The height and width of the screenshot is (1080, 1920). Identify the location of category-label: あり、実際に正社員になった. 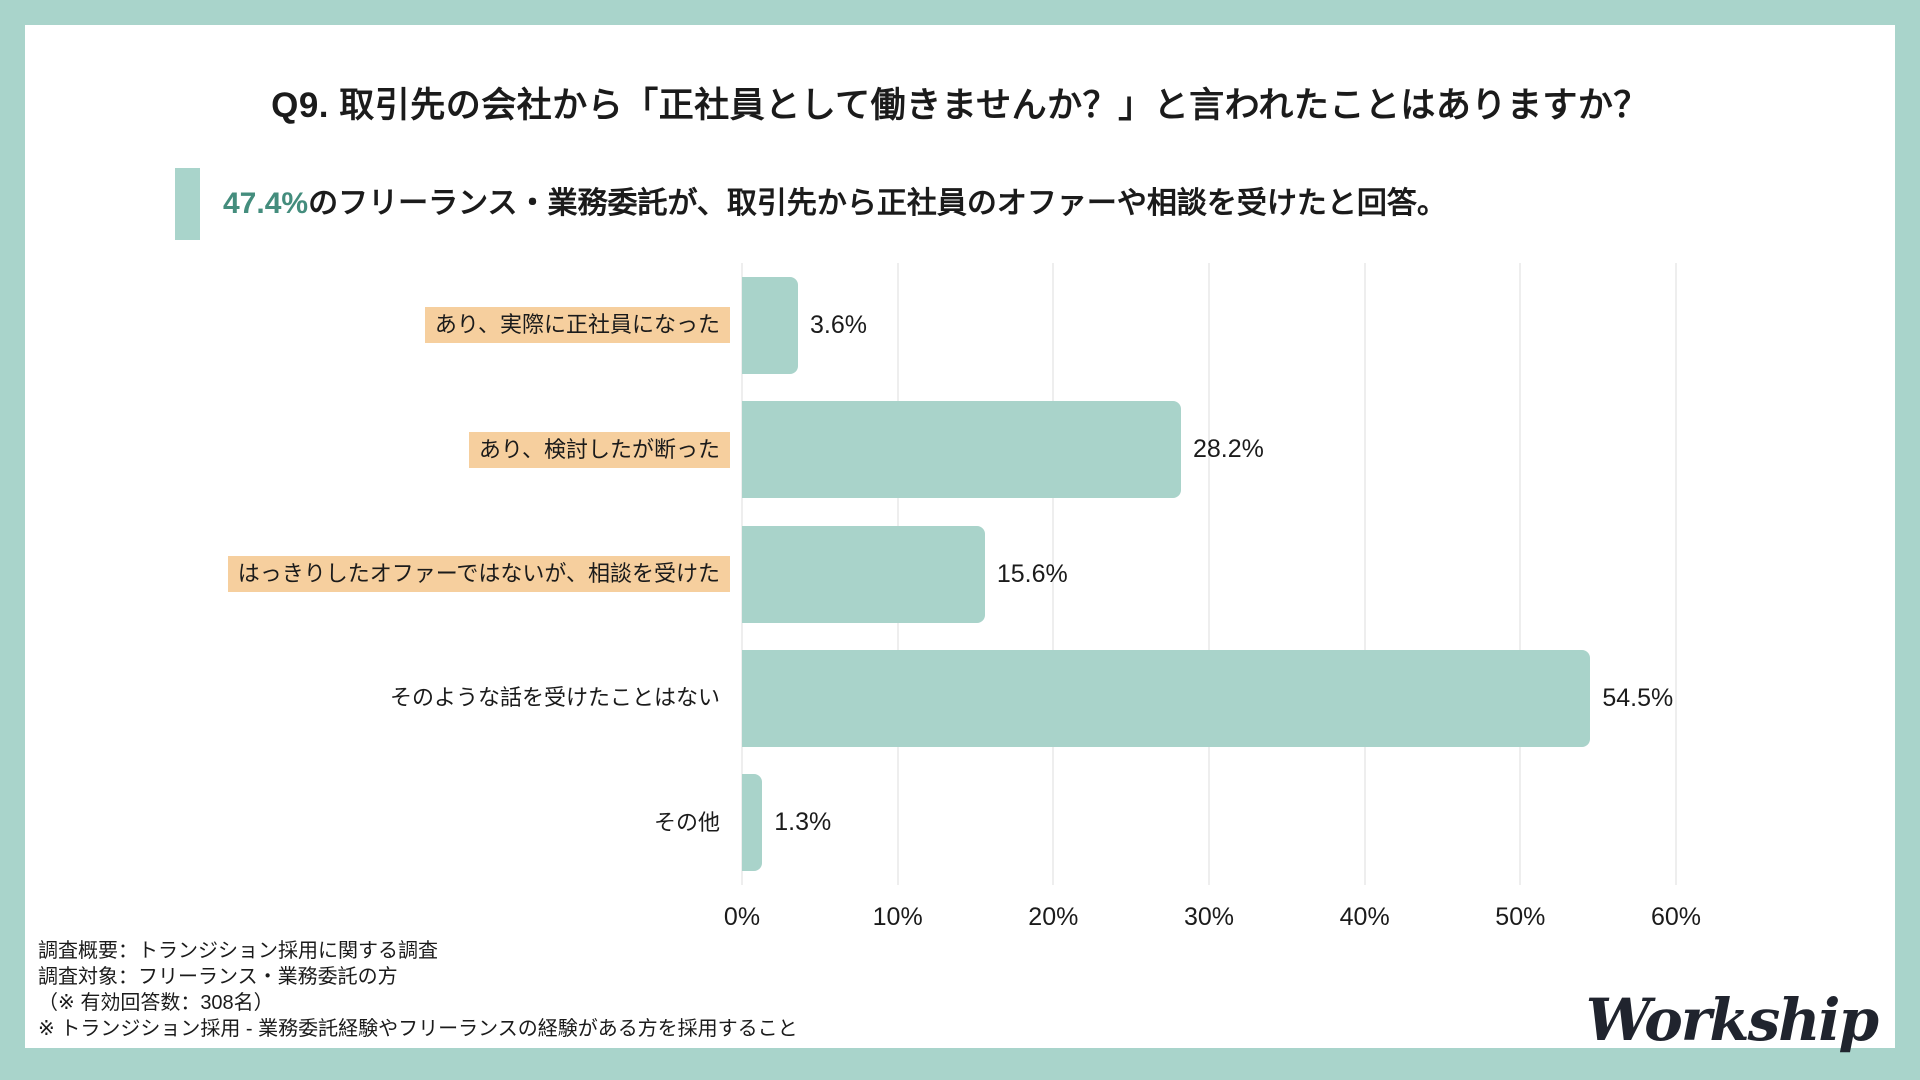
(577, 325).